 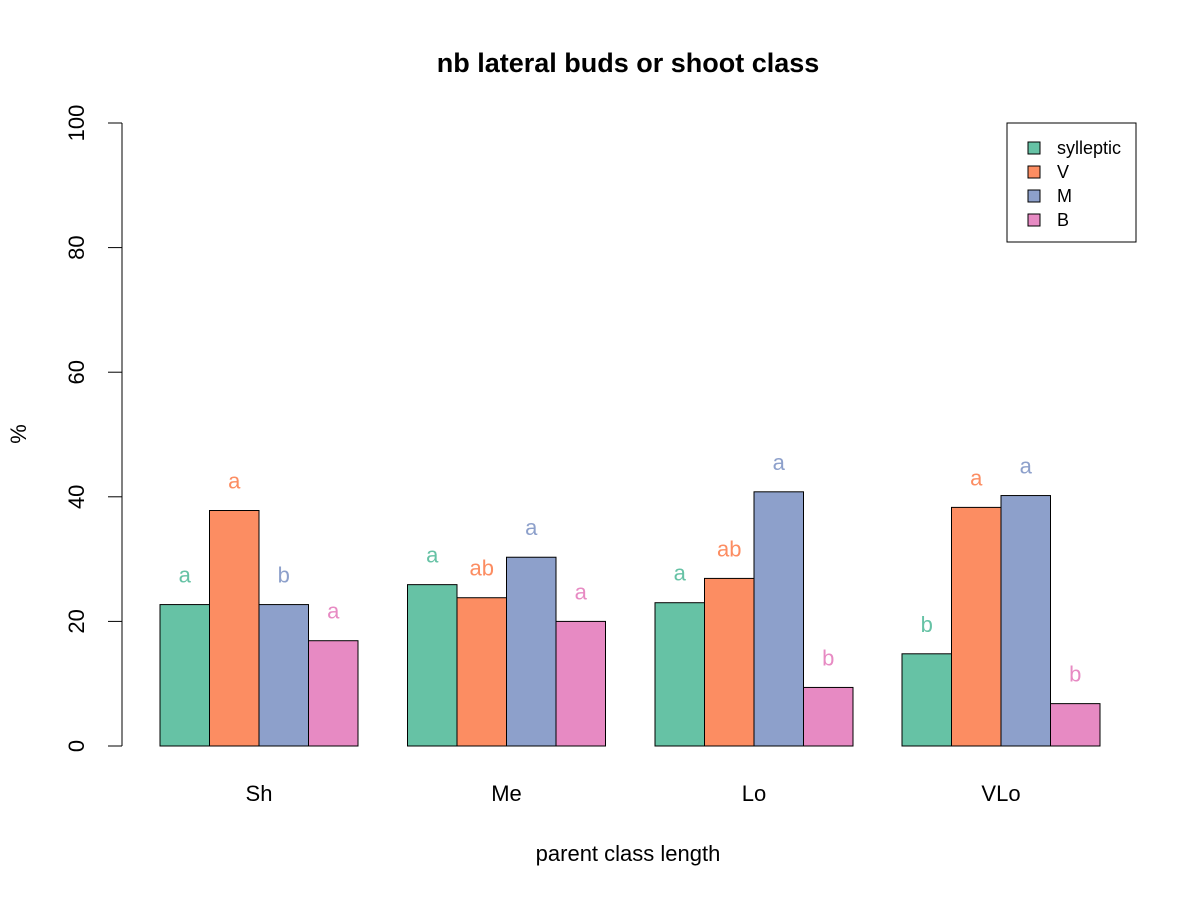 I want to click on bar-me-v, so click(x=481, y=672).